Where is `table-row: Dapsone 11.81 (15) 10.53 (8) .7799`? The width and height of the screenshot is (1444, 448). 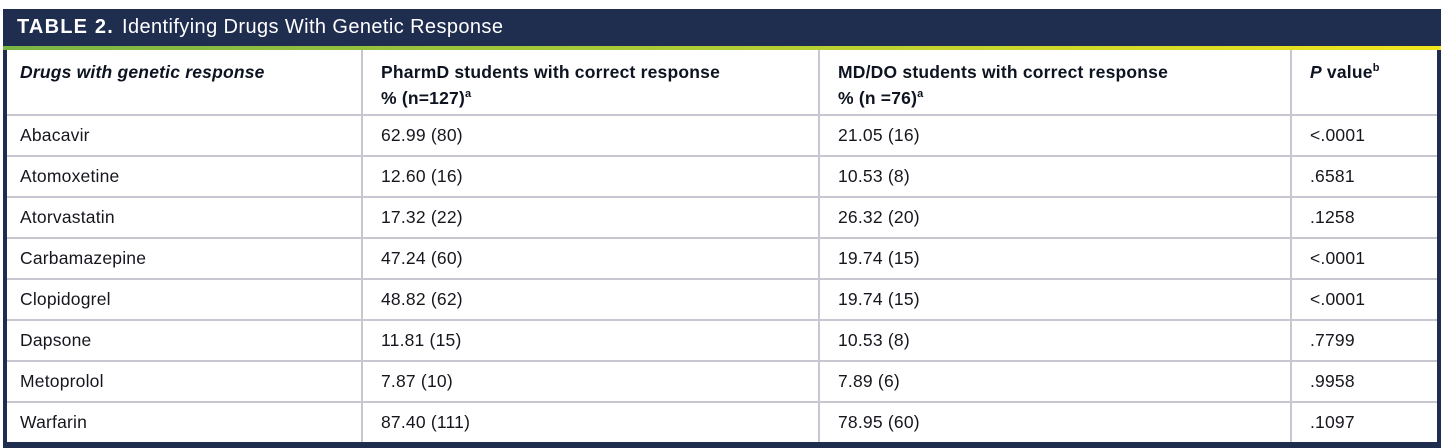
table-row: Dapsone 11.81 (15) 10.53 (8) .7799 is located at coordinates (722, 339).